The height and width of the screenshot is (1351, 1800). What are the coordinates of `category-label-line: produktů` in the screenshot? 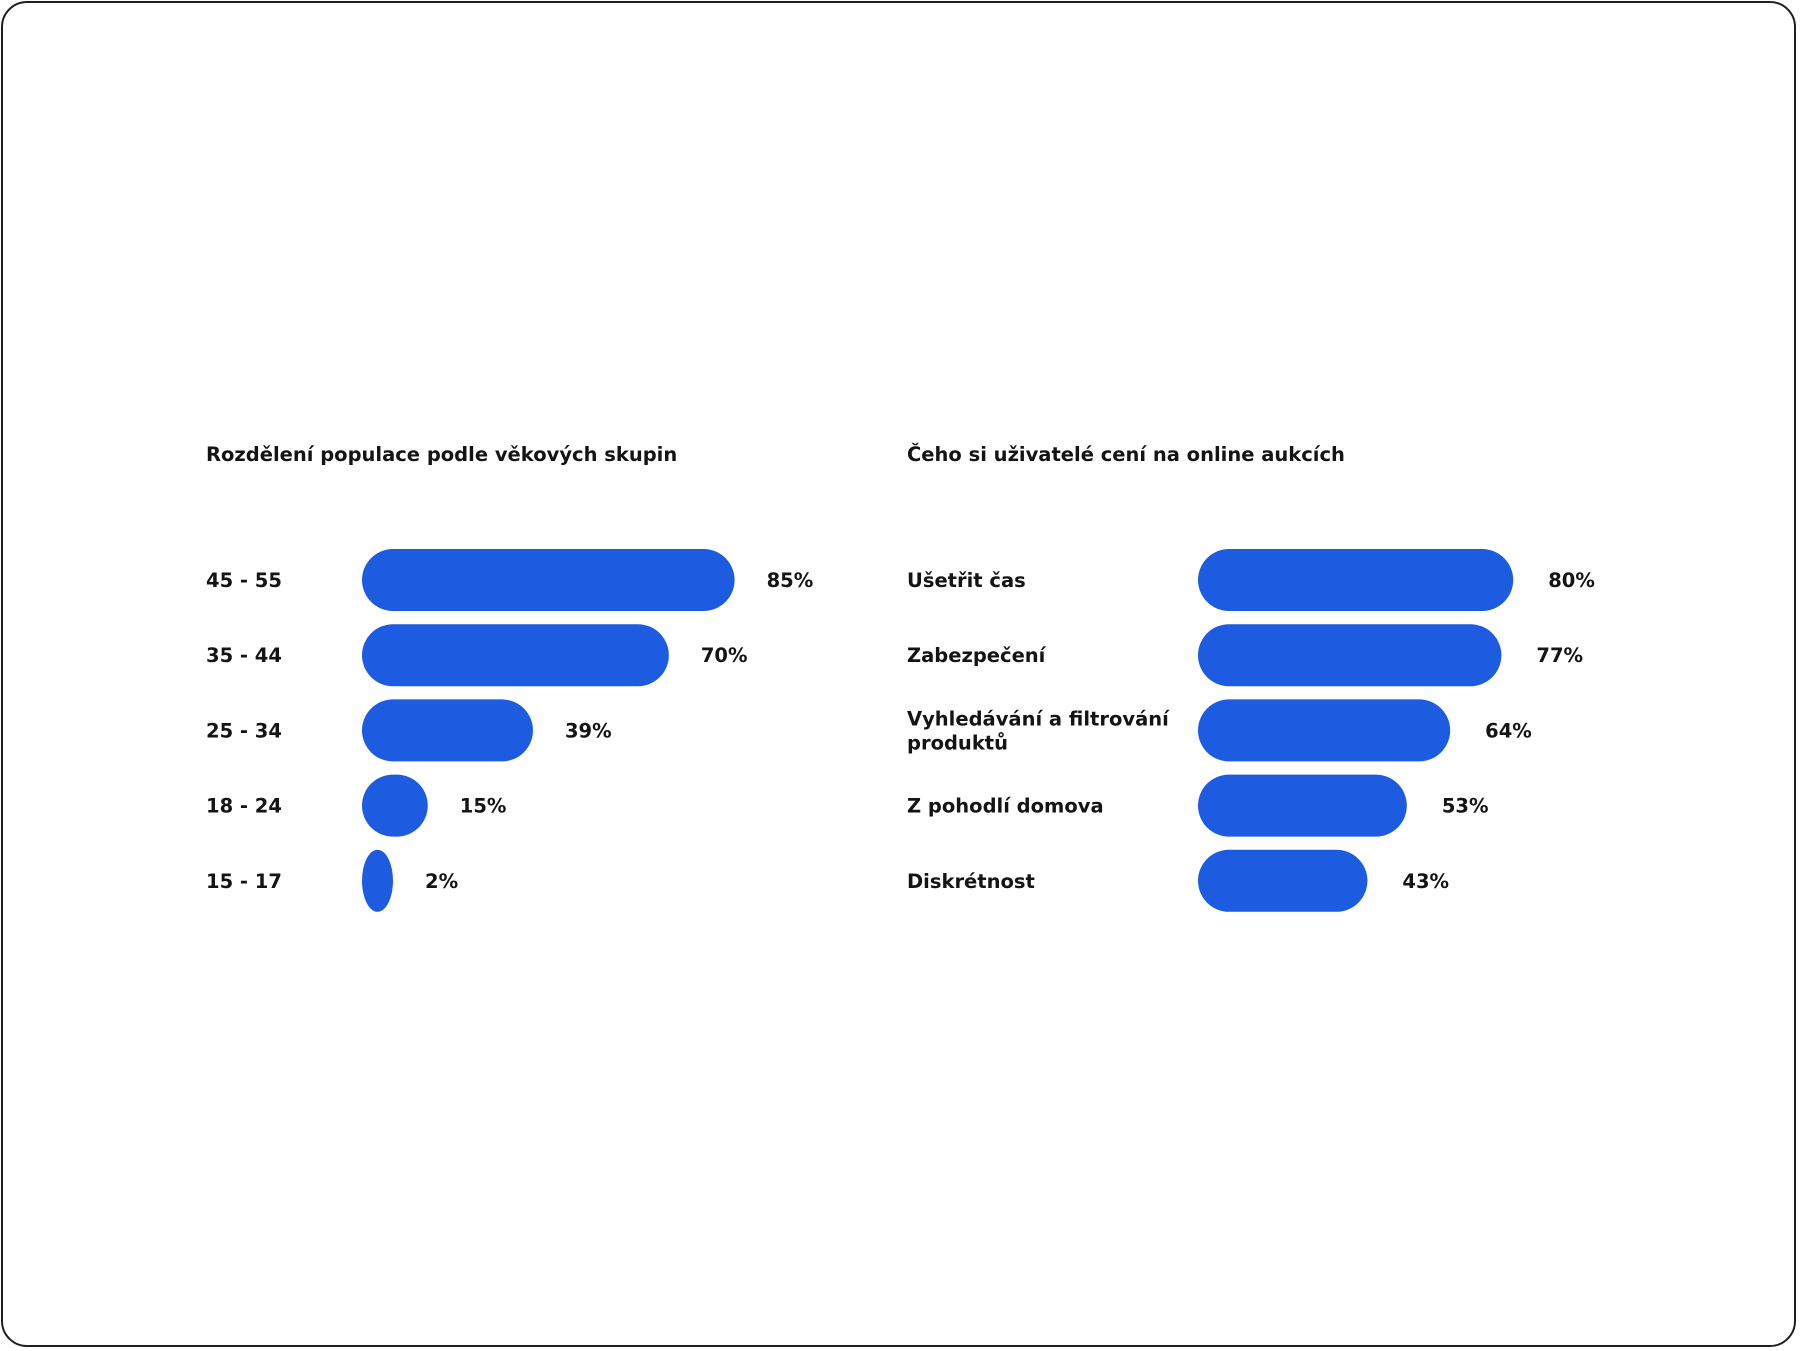 It's located at (957, 742).